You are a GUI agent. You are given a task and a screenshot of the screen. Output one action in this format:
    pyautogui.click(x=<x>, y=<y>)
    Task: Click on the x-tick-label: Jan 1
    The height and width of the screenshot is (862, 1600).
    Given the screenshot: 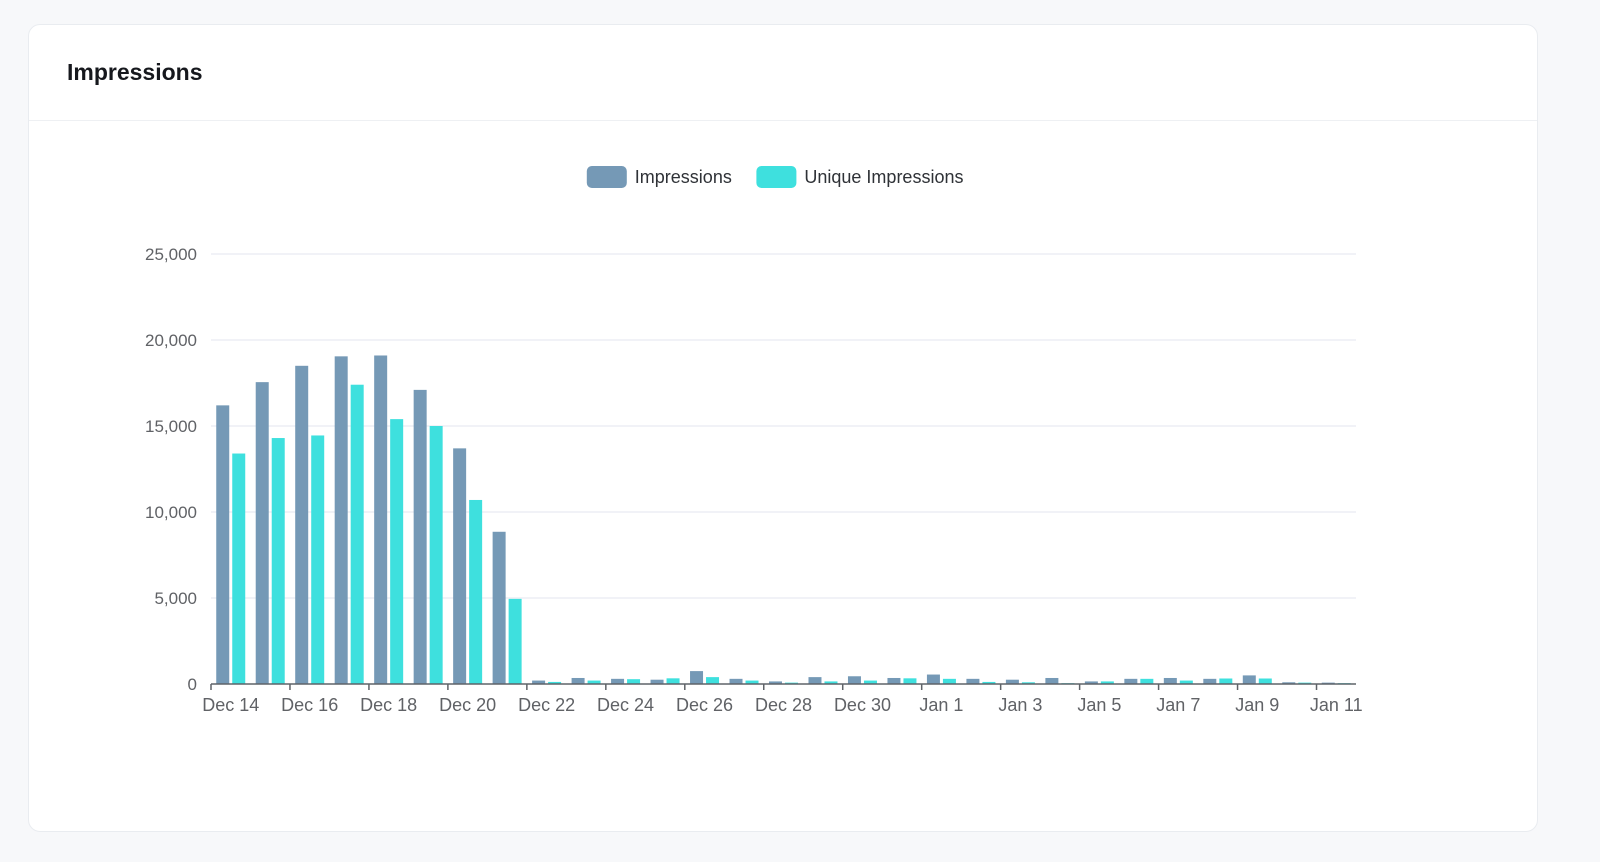 What is the action you would take?
    pyautogui.click(x=941, y=705)
    